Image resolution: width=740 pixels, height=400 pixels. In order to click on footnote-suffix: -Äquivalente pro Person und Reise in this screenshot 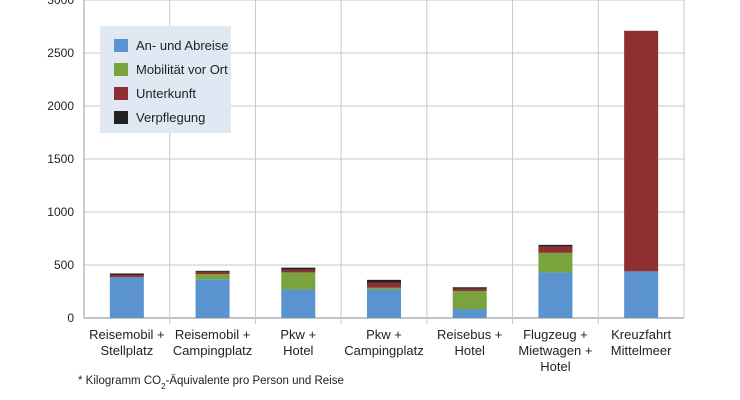, I will do `click(255, 381)`.